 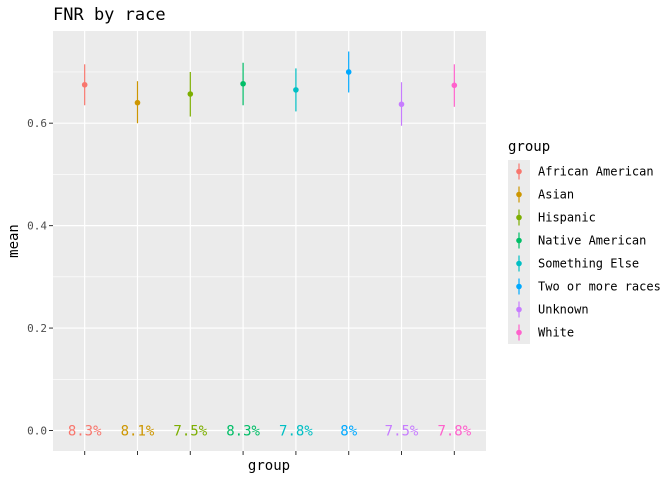 I want to click on legend-key-background, so click(x=519, y=252).